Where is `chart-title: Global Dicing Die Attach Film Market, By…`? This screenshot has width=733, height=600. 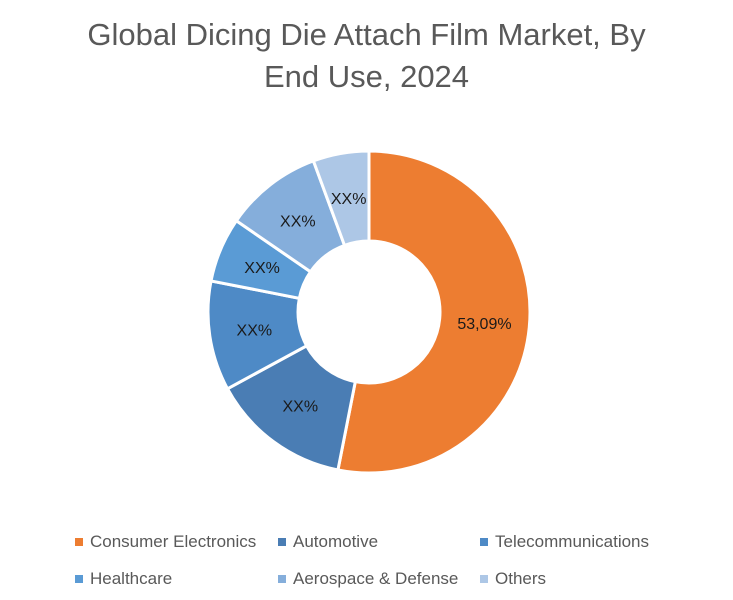
chart-title: Global Dicing Die Attach Film Market, By… is located at coordinates (366, 56).